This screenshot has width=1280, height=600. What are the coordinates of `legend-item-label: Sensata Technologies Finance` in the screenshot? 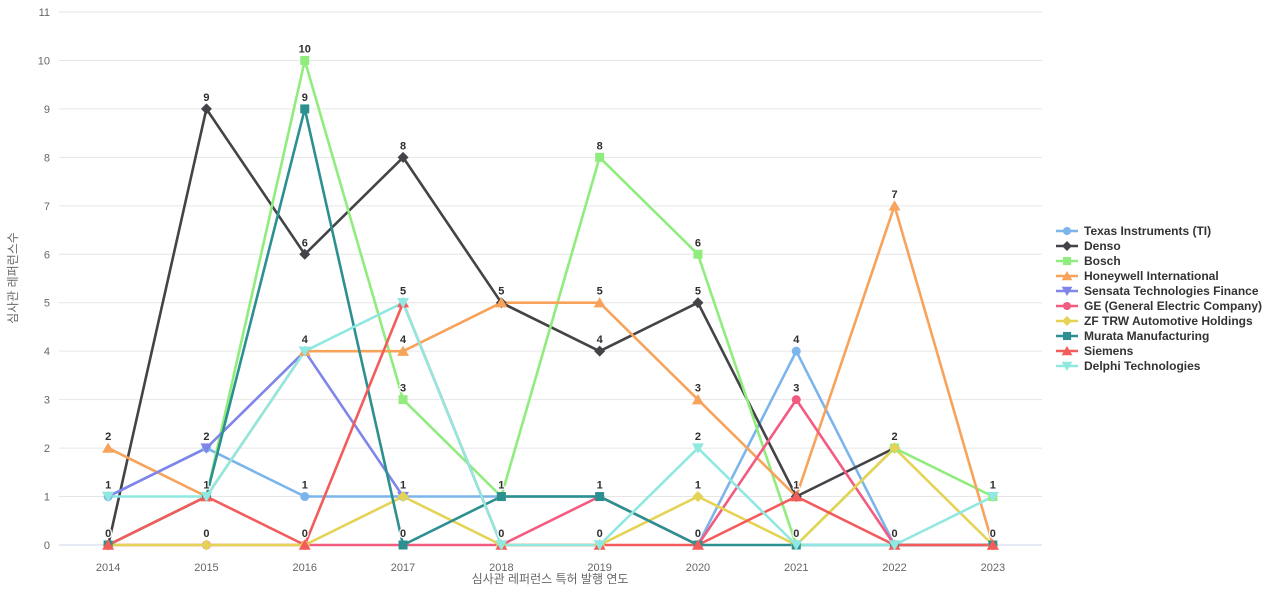 It's located at (1171, 291).